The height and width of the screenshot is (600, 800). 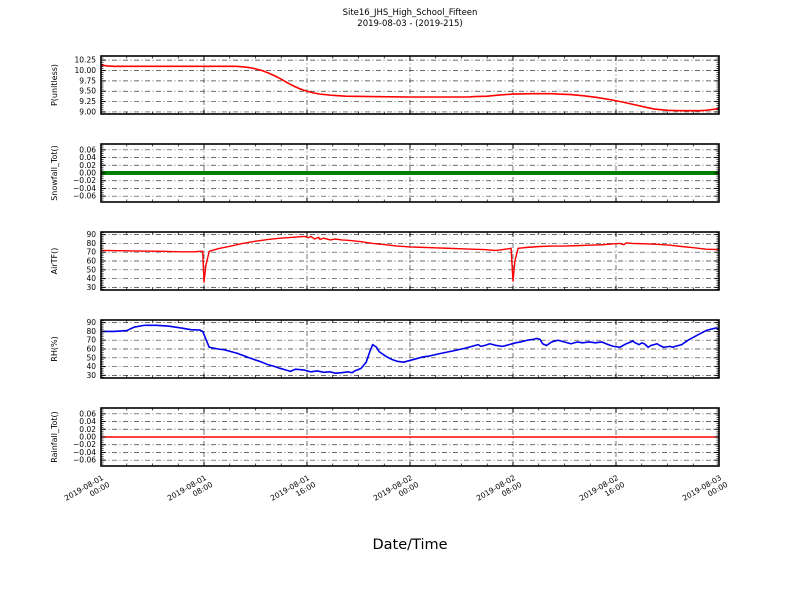 What do you see at coordinates (87, 91) in the screenshot?
I see `y-tick-label: 9.50` at bounding box center [87, 91].